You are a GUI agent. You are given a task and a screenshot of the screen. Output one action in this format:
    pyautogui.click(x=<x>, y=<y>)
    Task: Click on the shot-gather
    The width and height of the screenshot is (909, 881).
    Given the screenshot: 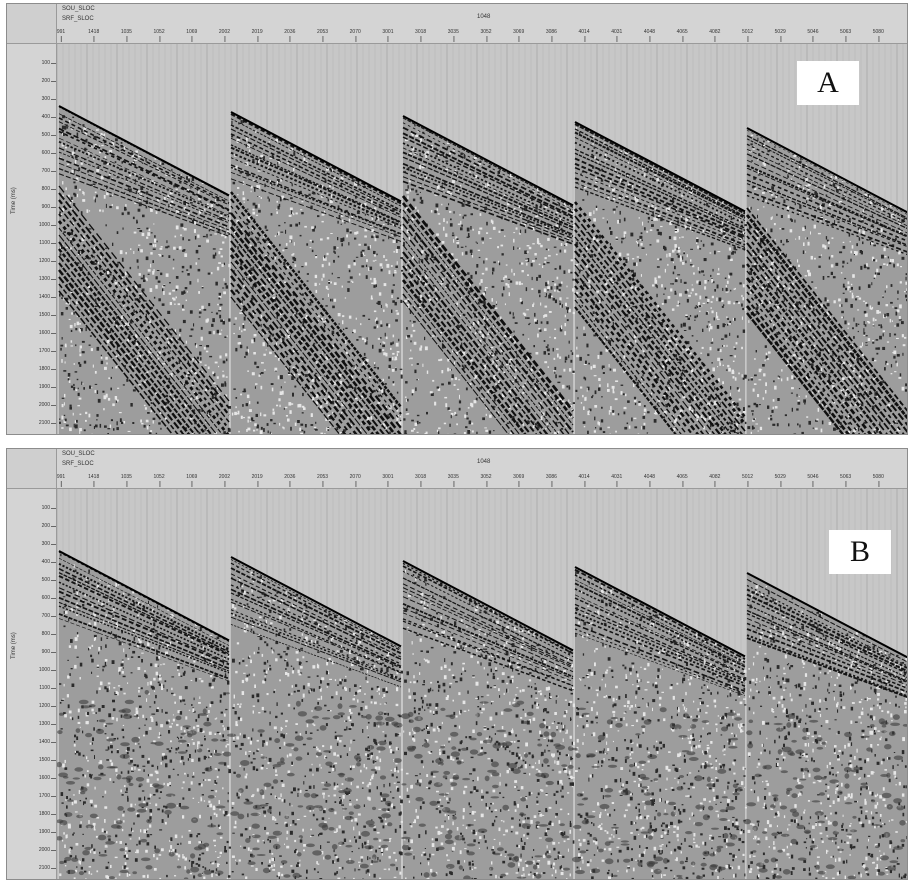 What is the action you would take?
    pyautogui.click(x=488, y=274)
    